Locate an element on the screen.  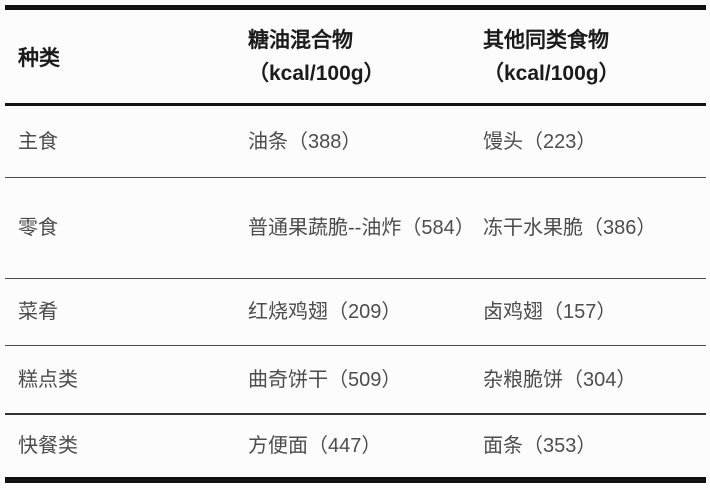
col-header-other-foods: 其他同类食物 （kcal/100g） is located at coordinates (594, 56).